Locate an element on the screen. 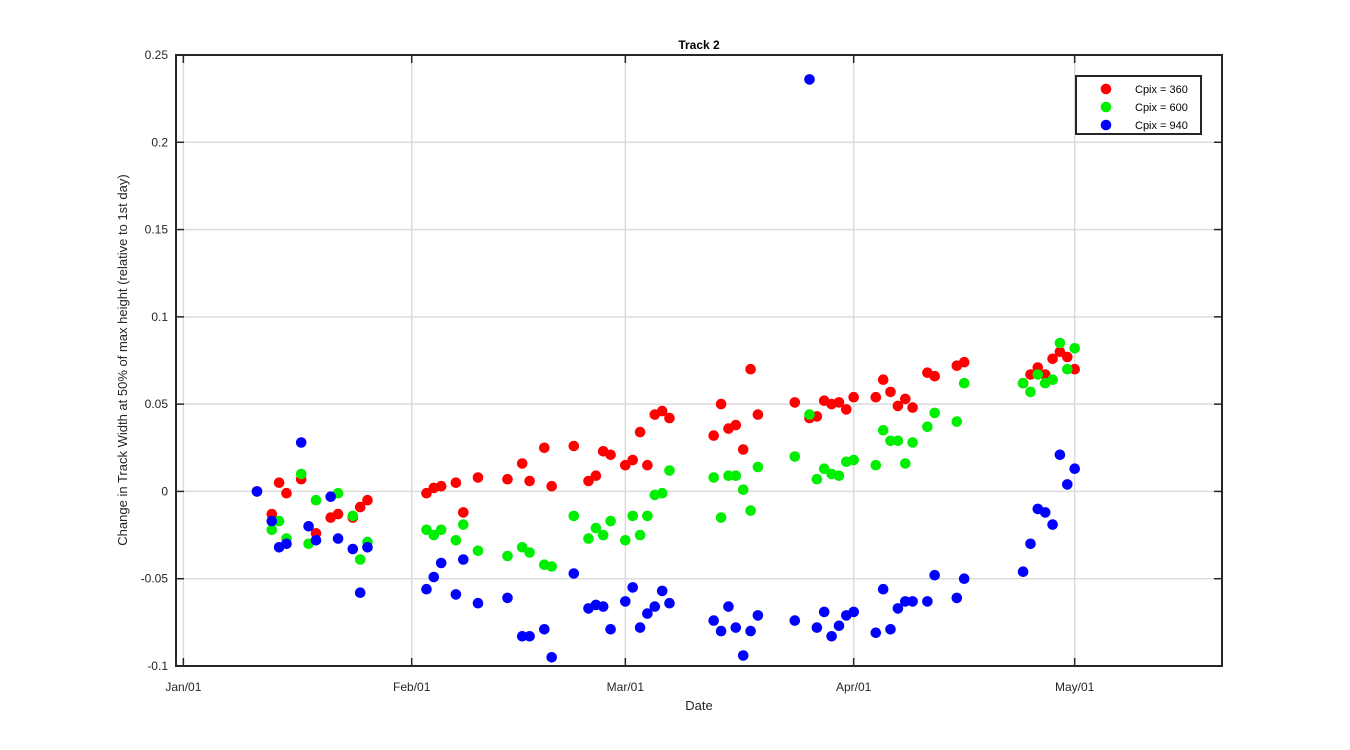  x-tick-label: Mar/01 is located at coordinates (626, 687).